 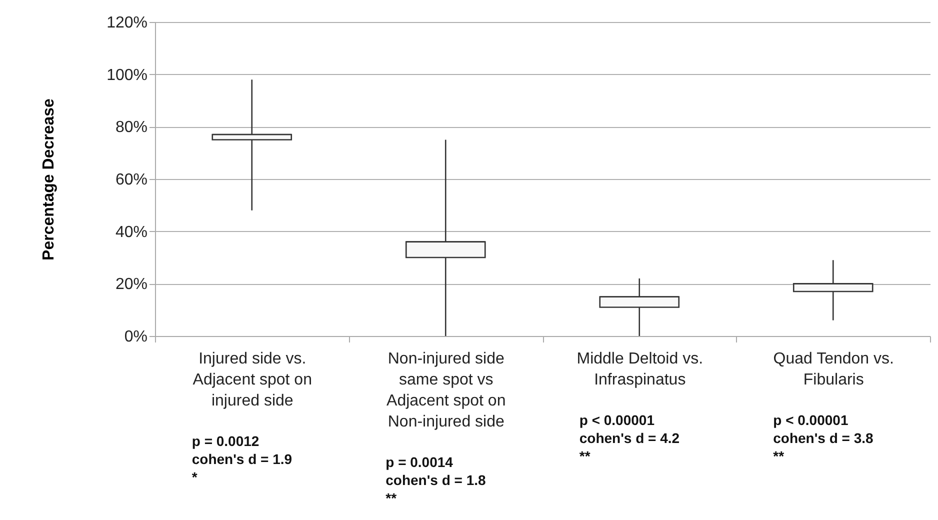 I want to click on text: p < 0.00001 cohen's d = 3.8 **, so click(x=823, y=438).